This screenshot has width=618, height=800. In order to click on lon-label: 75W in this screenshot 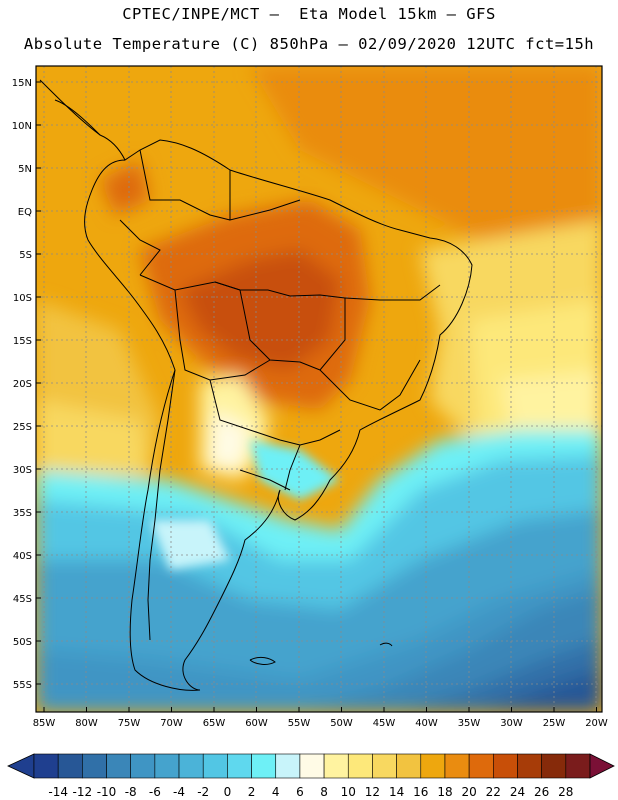, I will do `click(129, 723)`.